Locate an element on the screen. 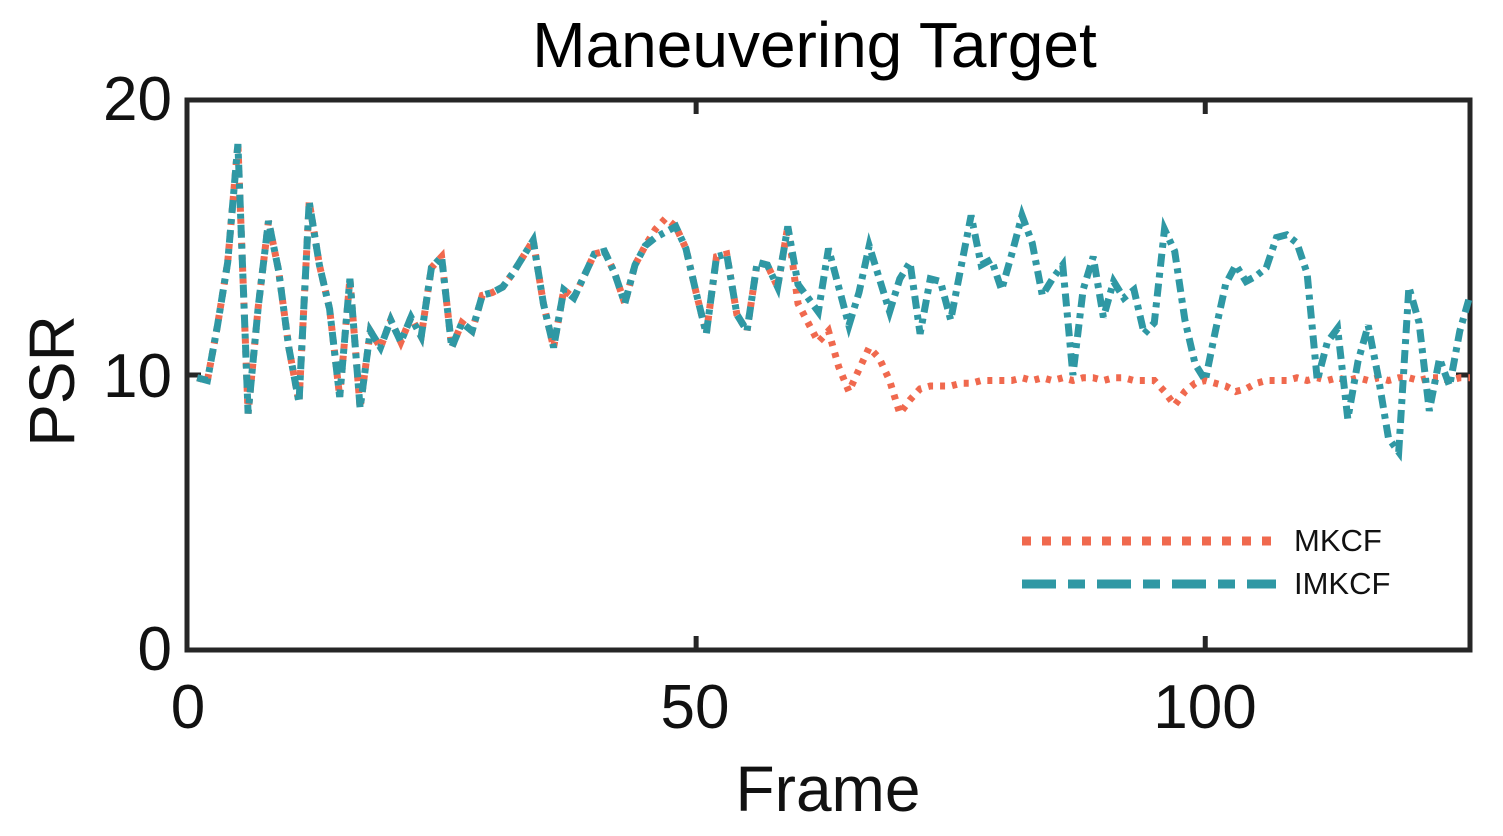 The height and width of the screenshot is (836, 1503). x-axis-label: Frame is located at coordinates (828, 789).